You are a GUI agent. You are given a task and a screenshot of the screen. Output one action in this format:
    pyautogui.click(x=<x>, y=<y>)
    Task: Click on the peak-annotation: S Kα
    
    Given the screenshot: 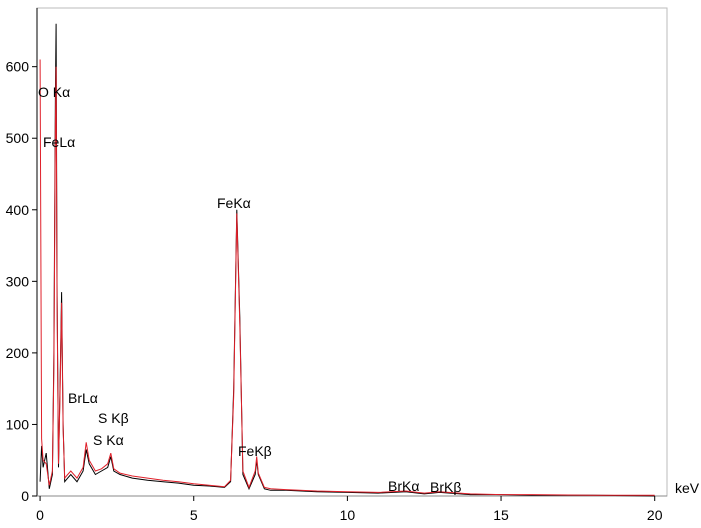 What is the action you would take?
    pyautogui.click(x=108, y=440)
    